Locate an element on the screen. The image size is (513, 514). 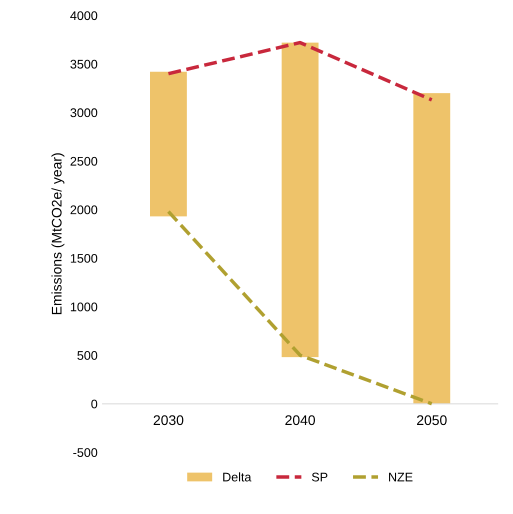
y-tick-label: 2000 is located at coordinates (84, 209).